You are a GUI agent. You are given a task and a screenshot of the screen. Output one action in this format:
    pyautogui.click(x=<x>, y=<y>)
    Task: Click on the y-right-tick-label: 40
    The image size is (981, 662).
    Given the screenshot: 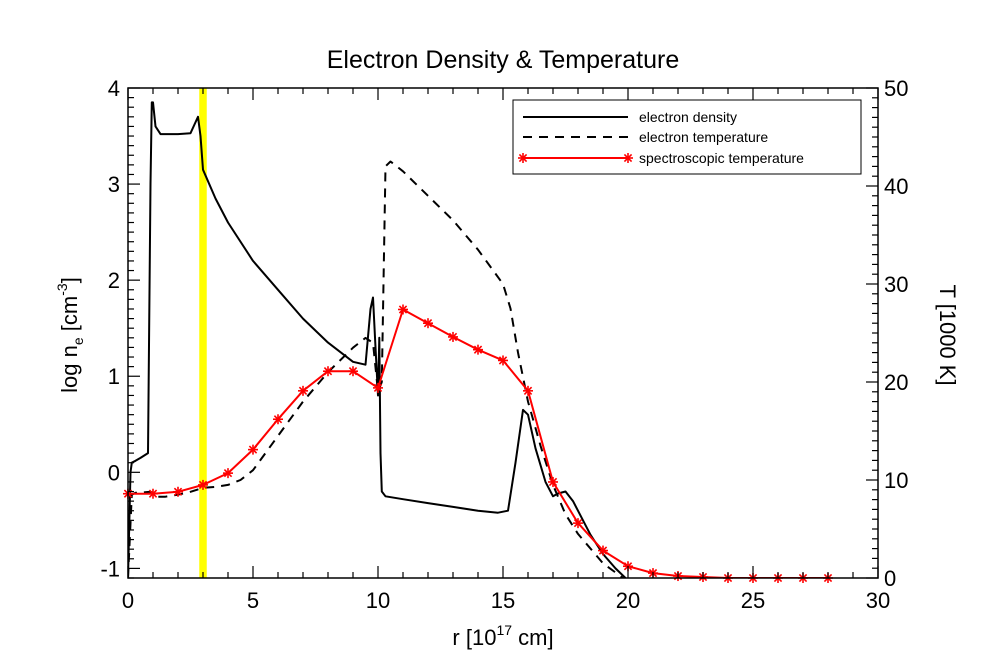 What is the action you would take?
    pyautogui.click(x=896, y=186)
    